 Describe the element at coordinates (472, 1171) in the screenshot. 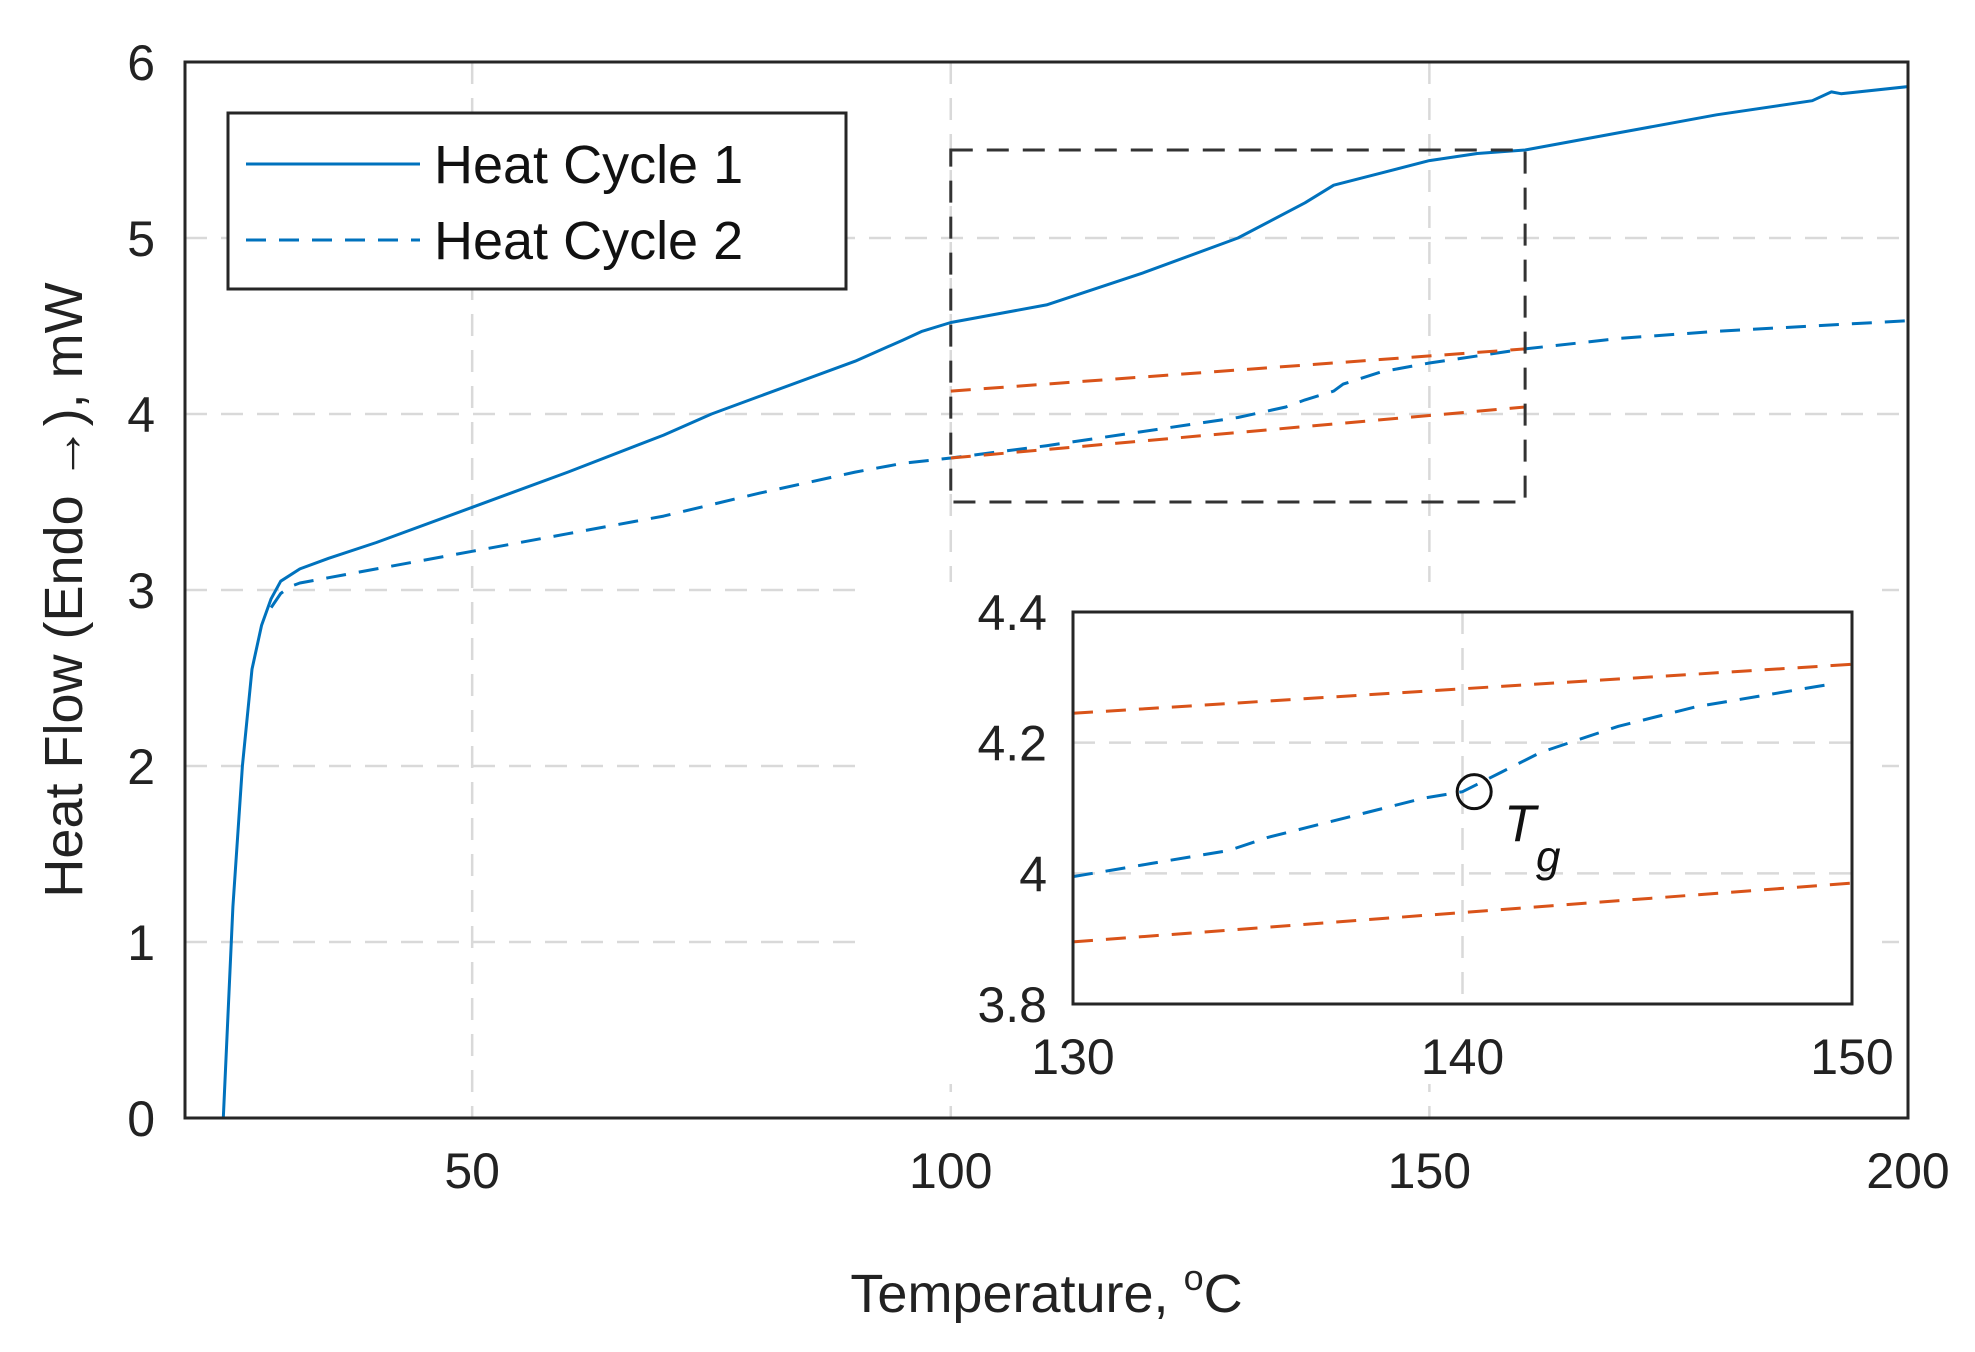

I see `x-tick-label: 50` at that location.